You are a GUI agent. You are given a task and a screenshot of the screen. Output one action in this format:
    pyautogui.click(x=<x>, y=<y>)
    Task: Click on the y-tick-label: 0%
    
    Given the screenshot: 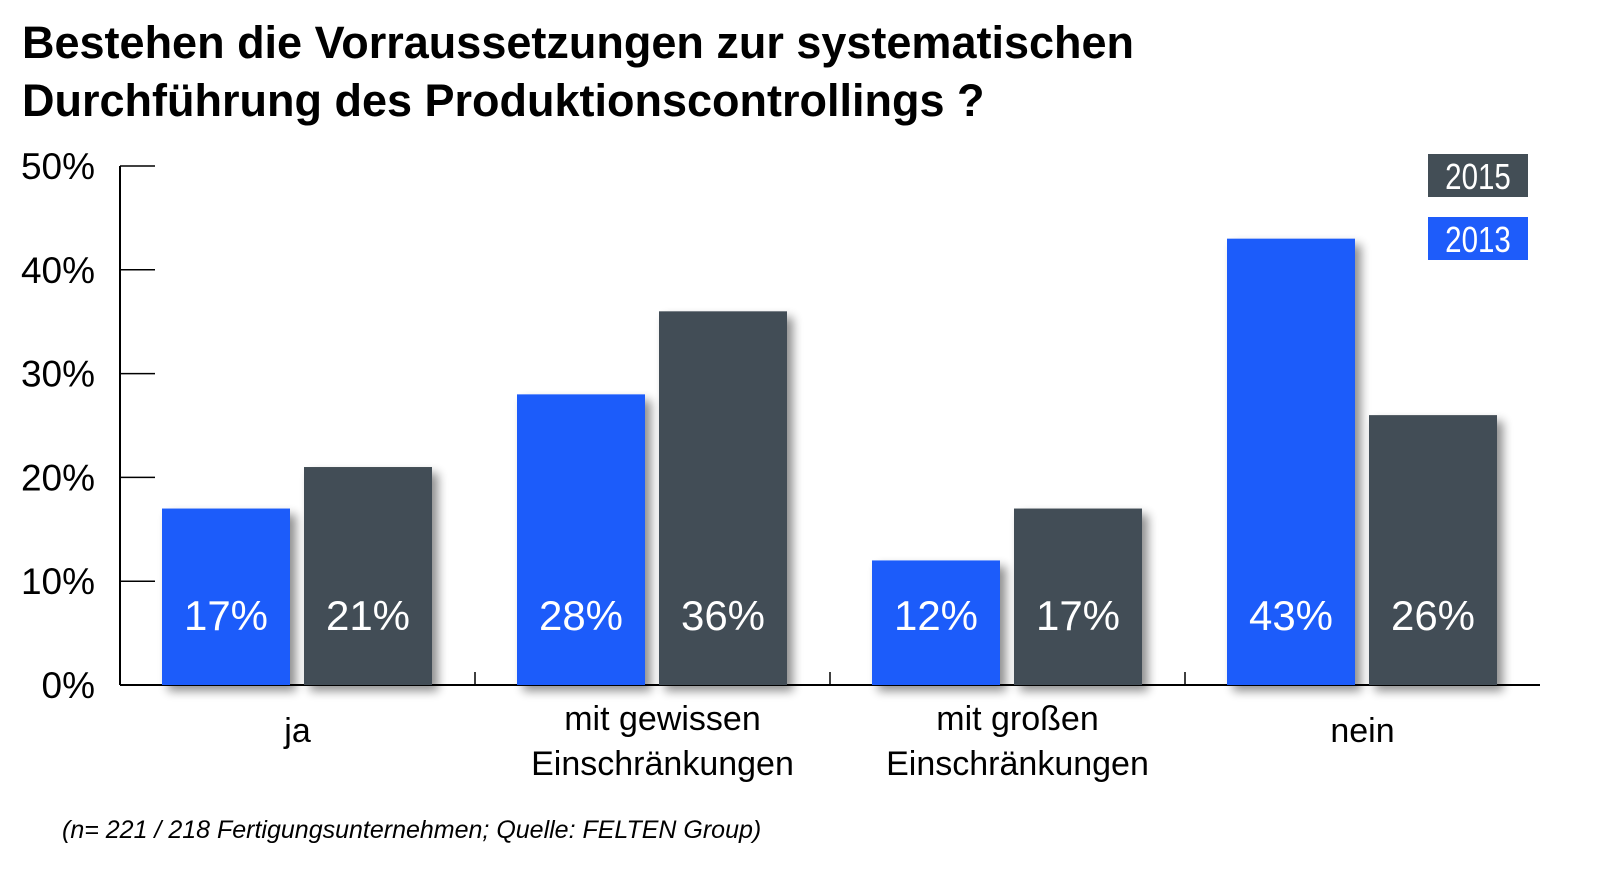 What is the action you would take?
    pyautogui.click(x=68, y=685)
    